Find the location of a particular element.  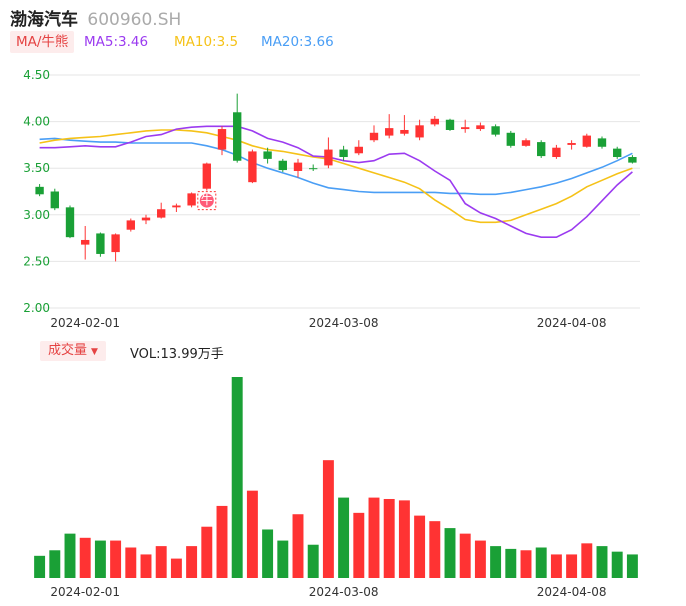

stock-name: 渤海汽车 is located at coordinates (44, 20).